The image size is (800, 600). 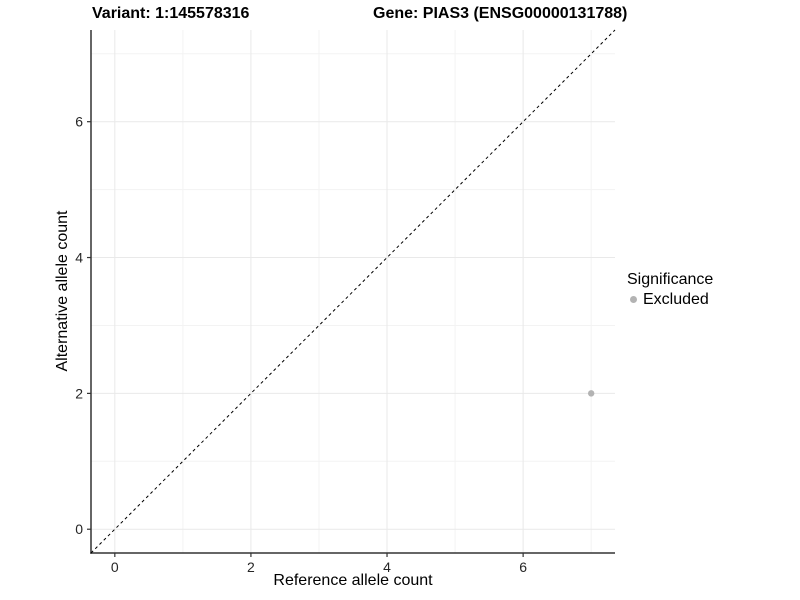 I want to click on x-tick-label: 0, so click(x=115, y=567).